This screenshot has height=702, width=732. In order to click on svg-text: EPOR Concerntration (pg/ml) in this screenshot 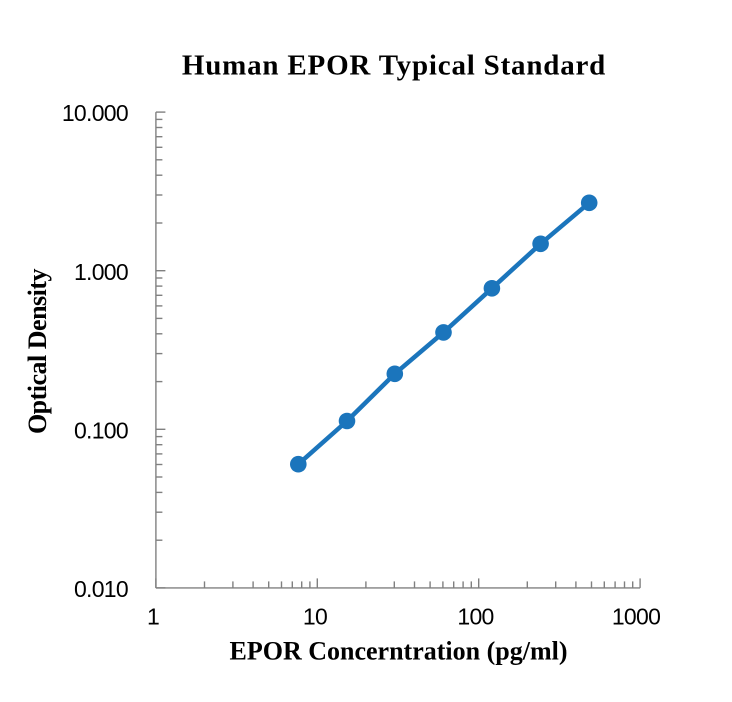, I will do `click(399, 651)`.